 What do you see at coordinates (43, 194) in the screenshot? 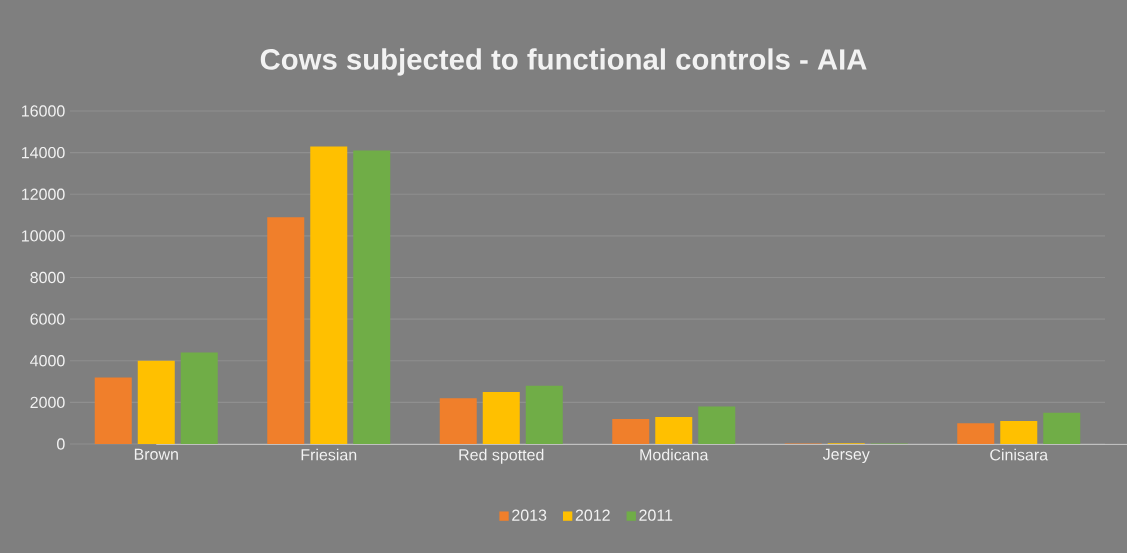
I see `y-tick-label: 12000` at bounding box center [43, 194].